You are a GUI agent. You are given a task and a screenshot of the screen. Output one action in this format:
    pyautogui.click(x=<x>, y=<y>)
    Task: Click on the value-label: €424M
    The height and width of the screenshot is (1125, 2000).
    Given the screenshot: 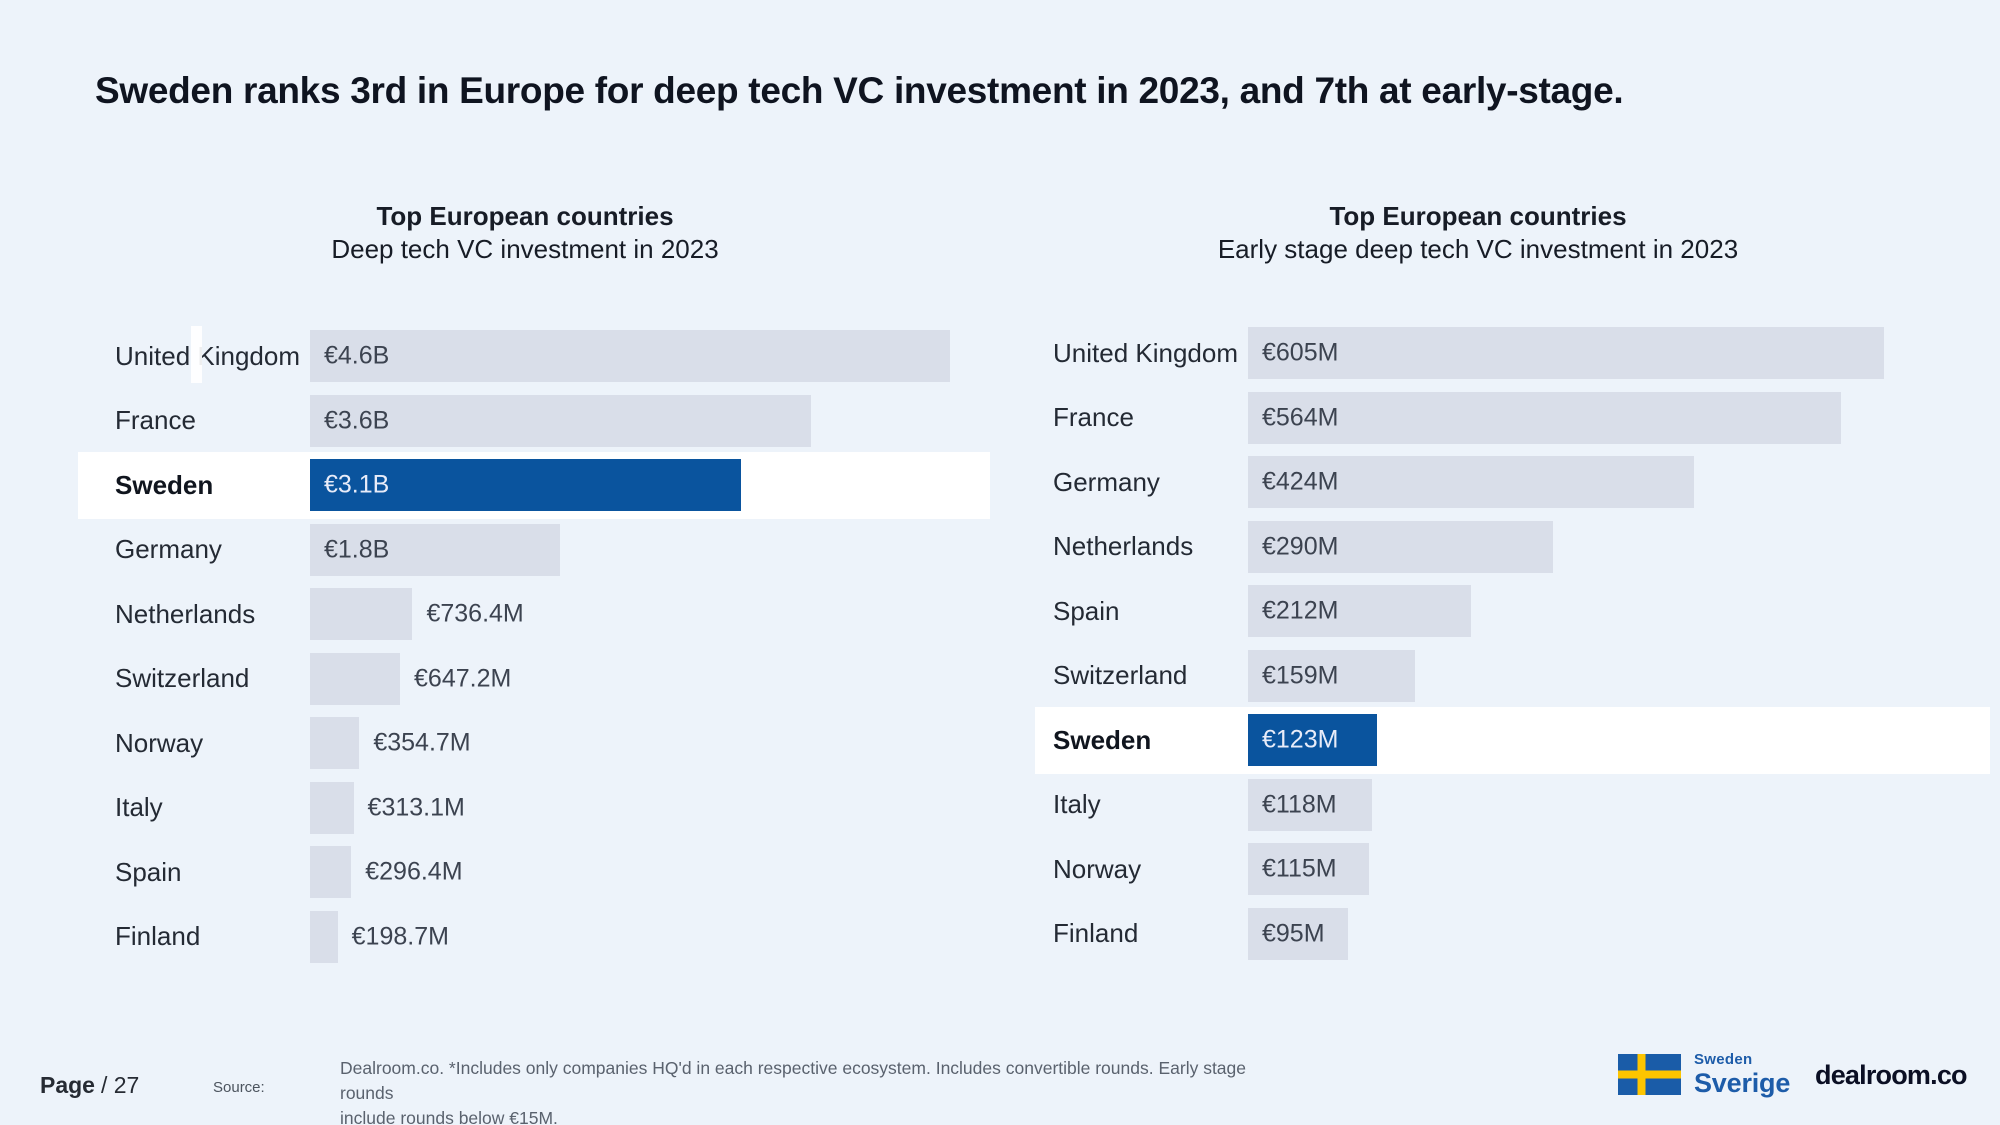 What is the action you would take?
    pyautogui.click(x=1300, y=481)
    